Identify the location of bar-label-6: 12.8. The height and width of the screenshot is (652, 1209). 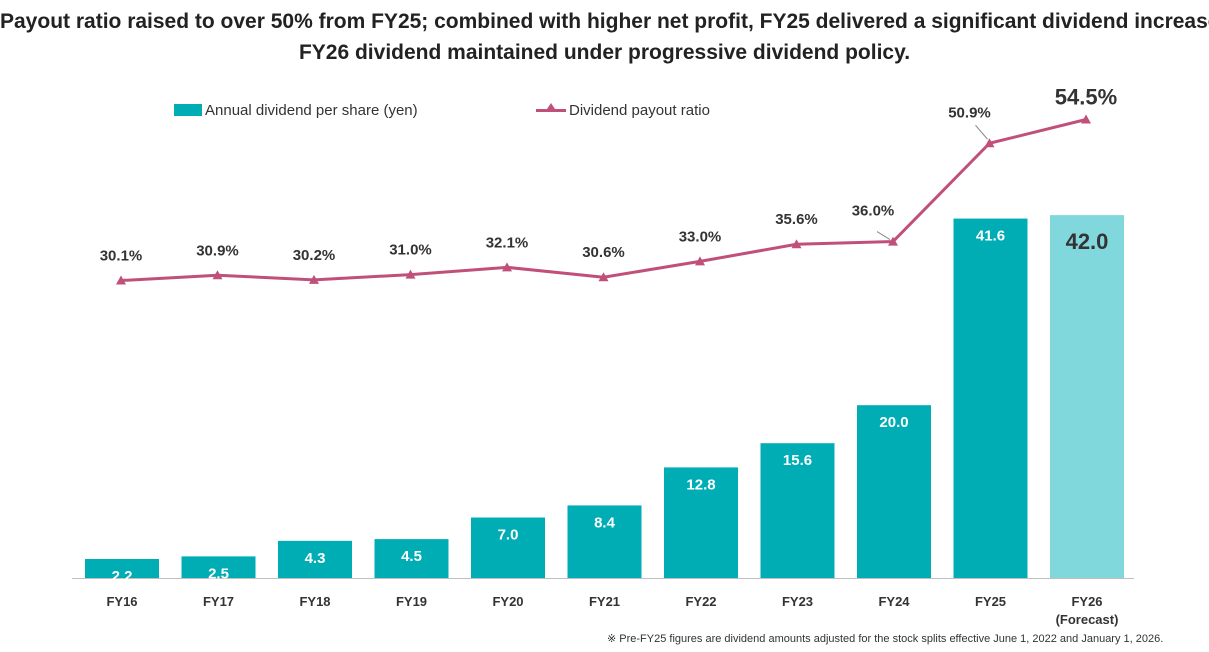
(700, 484).